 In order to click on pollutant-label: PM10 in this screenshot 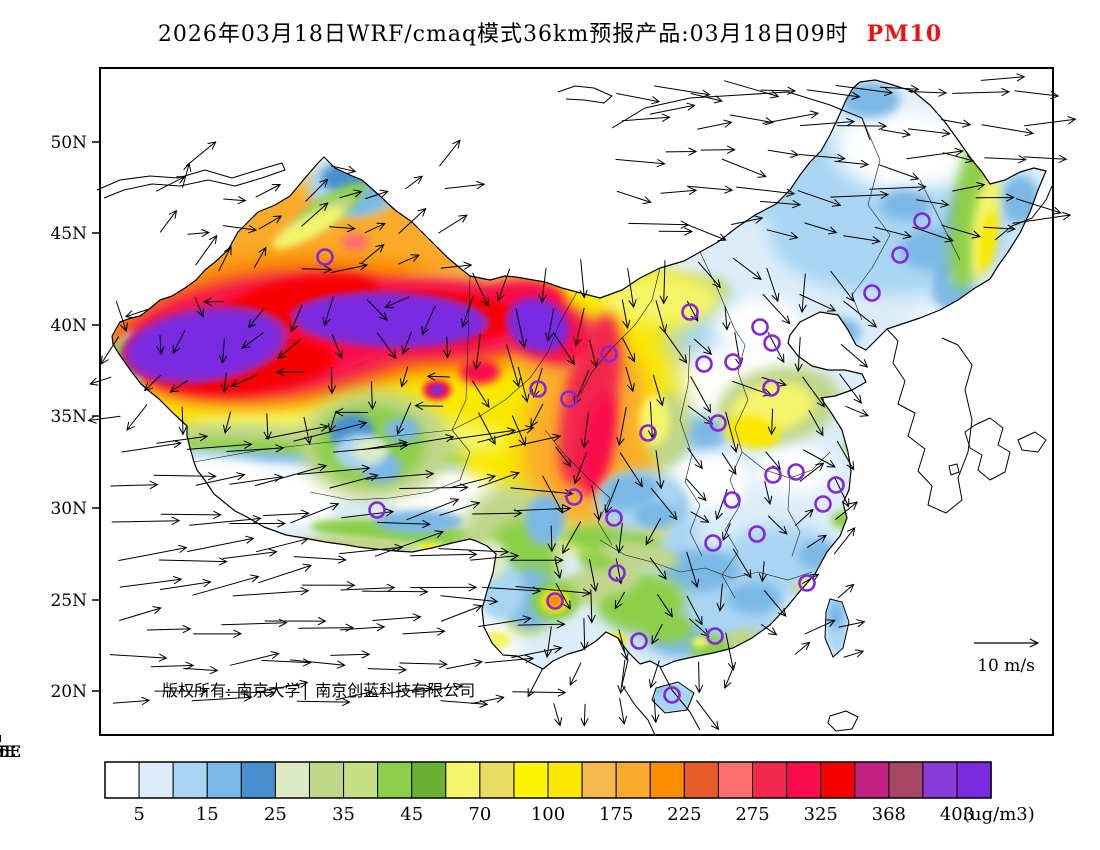, I will do `click(904, 34)`.